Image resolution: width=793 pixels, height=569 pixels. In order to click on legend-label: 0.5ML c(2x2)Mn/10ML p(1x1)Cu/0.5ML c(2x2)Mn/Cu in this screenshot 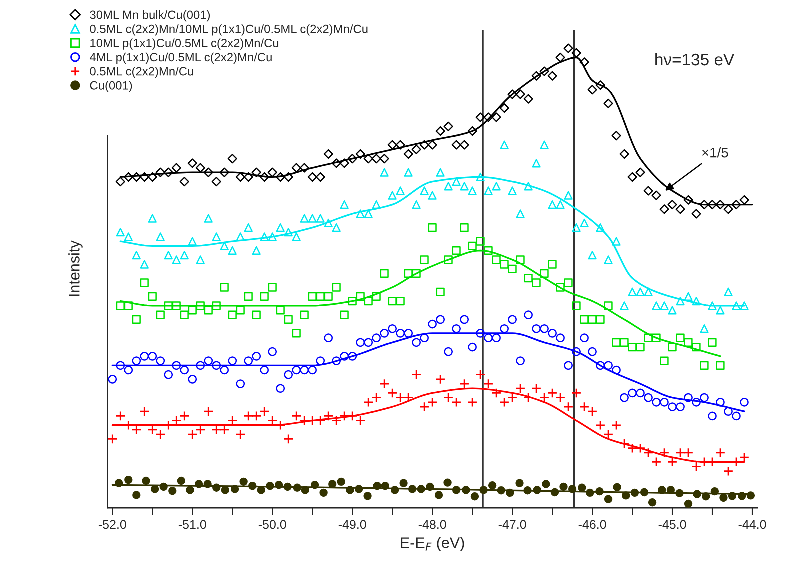, I will do `click(229, 30)`.